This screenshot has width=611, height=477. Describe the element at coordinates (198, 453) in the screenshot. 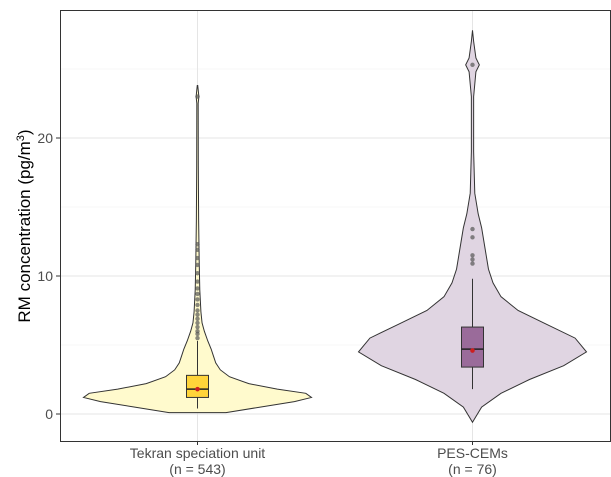

I see `x-tick-label: Tekran speciation unit` at that location.